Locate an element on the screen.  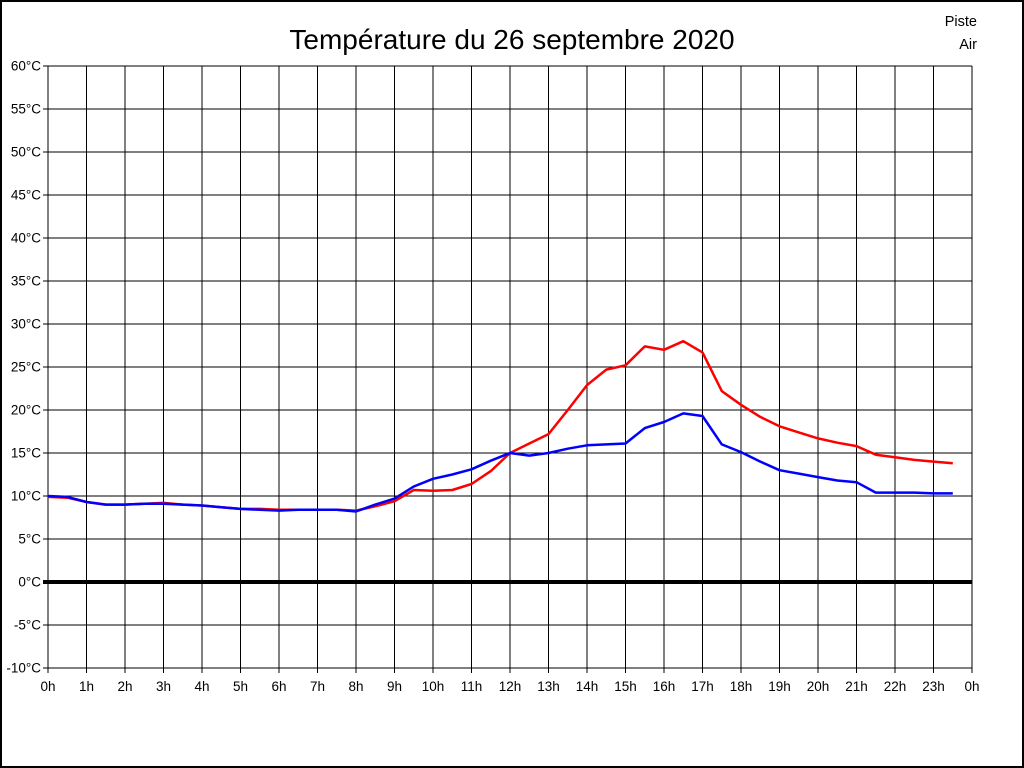
y-tick-label: 35°C is located at coordinates (26, 281).